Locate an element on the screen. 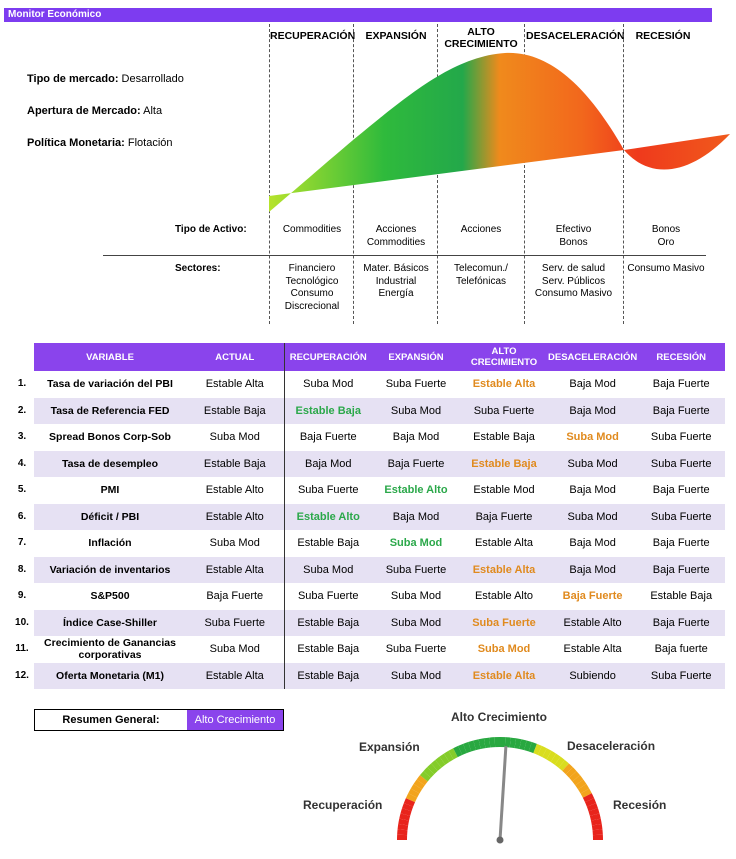 The height and width of the screenshot is (859, 736). variable-name: S&P500 is located at coordinates (110, 596).